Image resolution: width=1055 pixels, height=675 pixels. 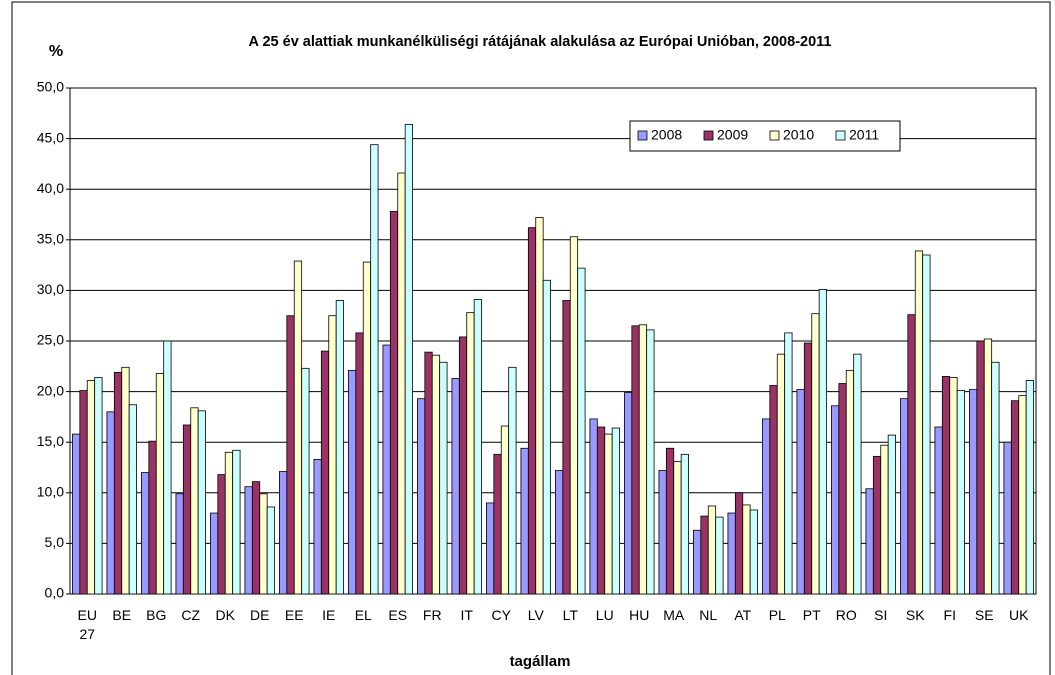 I want to click on x-tick-label: LT, so click(x=570, y=615).